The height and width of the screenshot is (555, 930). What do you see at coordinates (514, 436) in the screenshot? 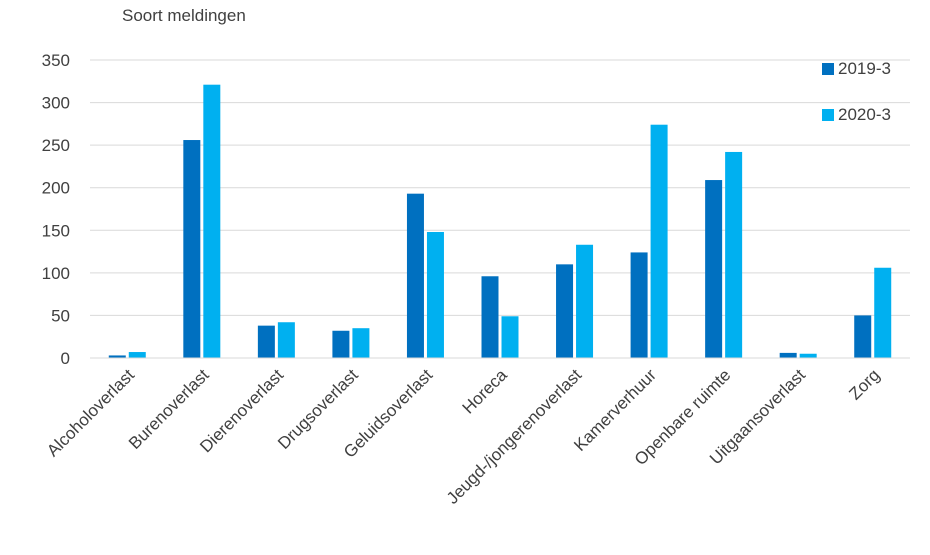
I see `x-tick-label-6: Jeugd-/jongerenoverlast` at bounding box center [514, 436].